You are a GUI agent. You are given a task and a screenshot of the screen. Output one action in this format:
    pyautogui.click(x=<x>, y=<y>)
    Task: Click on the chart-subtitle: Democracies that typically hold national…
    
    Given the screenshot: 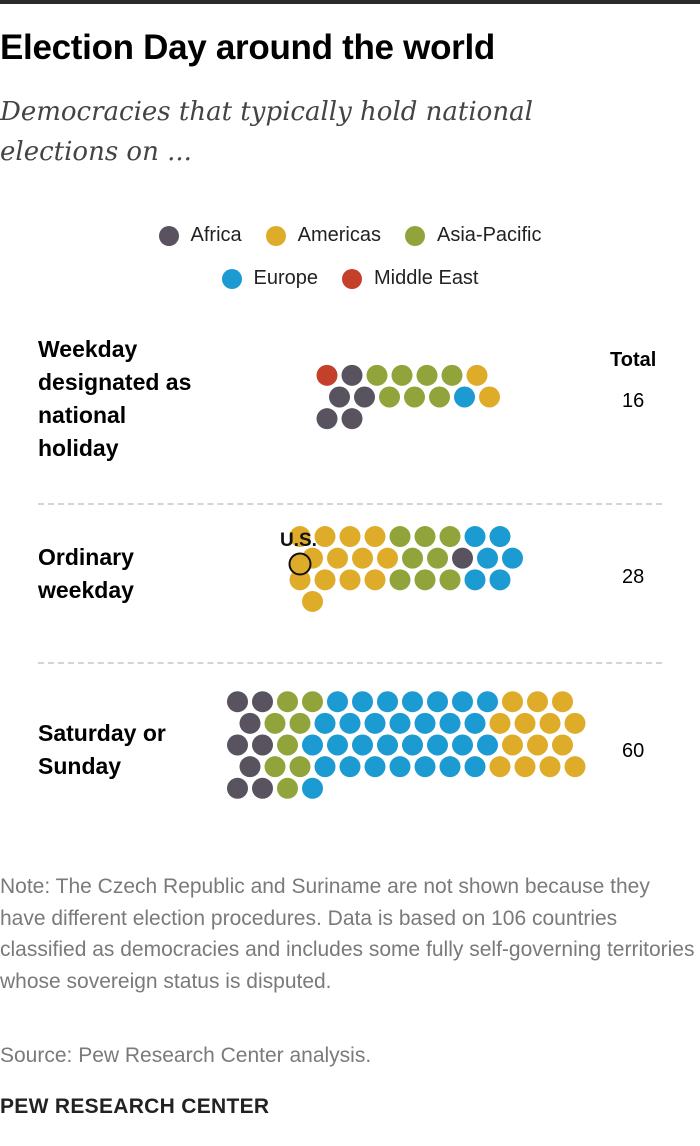 What is the action you would take?
    pyautogui.click(x=266, y=132)
    